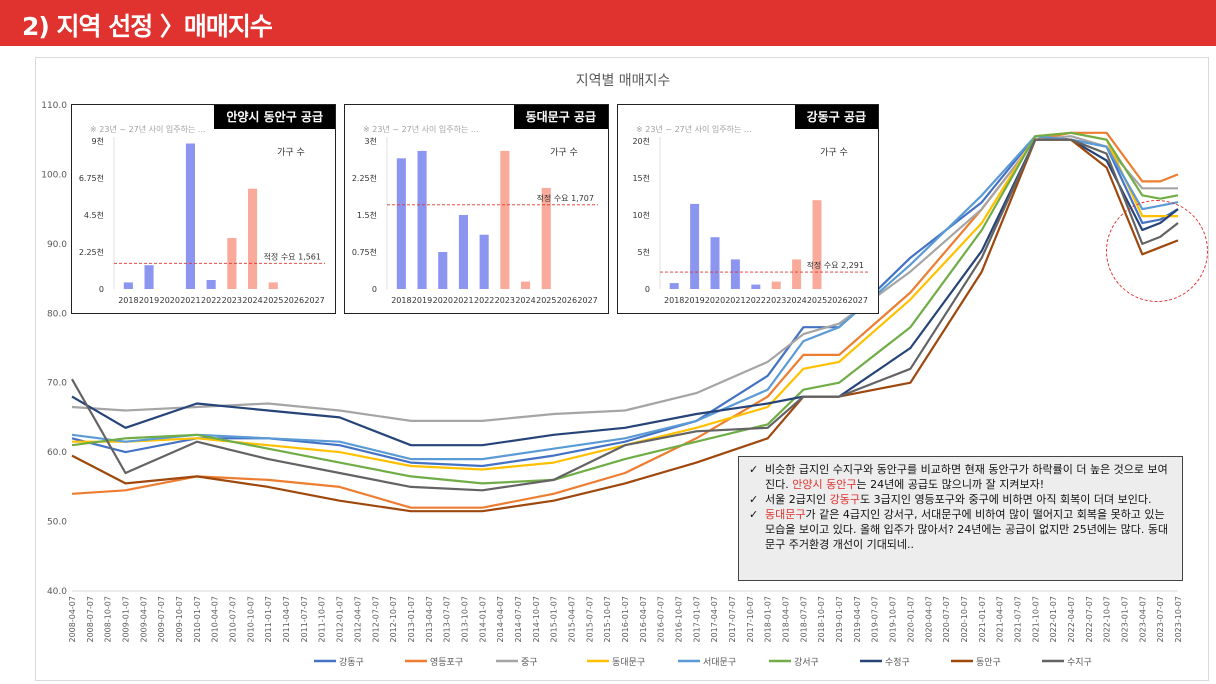 This screenshot has height=684, width=1216. I want to click on header-bar: 2) 지역 선정 〉매매지수, so click(608, 23).